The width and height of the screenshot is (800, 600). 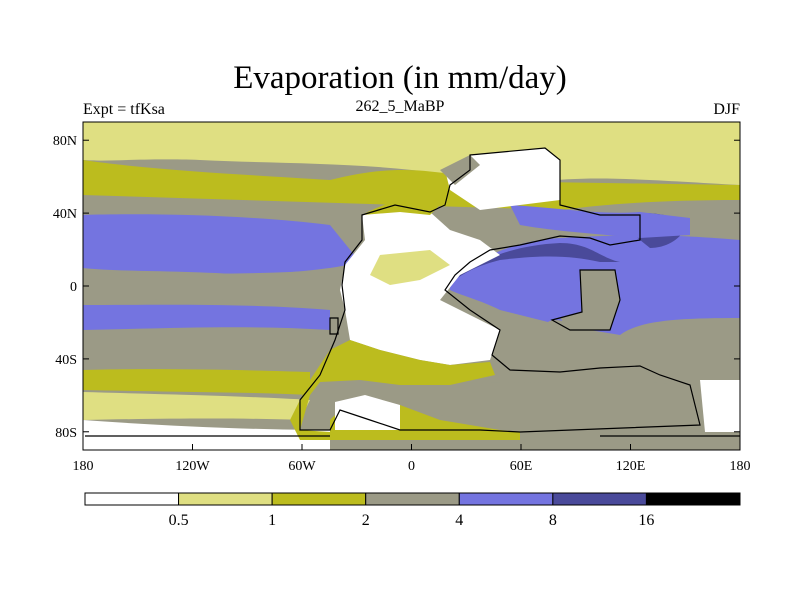 I want to click on band-north-trade, so click(x=221, y=244).